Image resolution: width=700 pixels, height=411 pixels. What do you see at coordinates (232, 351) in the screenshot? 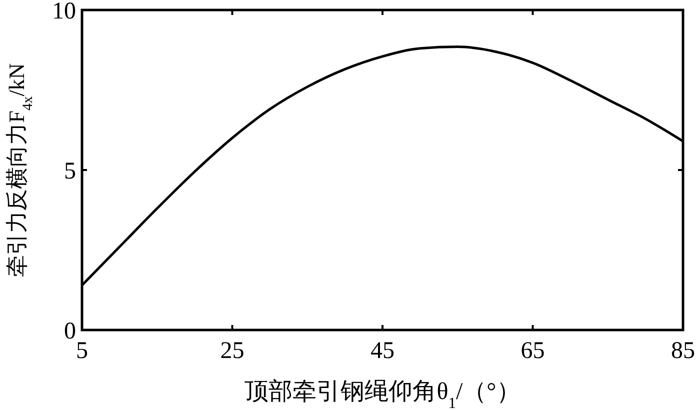
I see `x-tick-label: 25` at bounding box center [232, 351].